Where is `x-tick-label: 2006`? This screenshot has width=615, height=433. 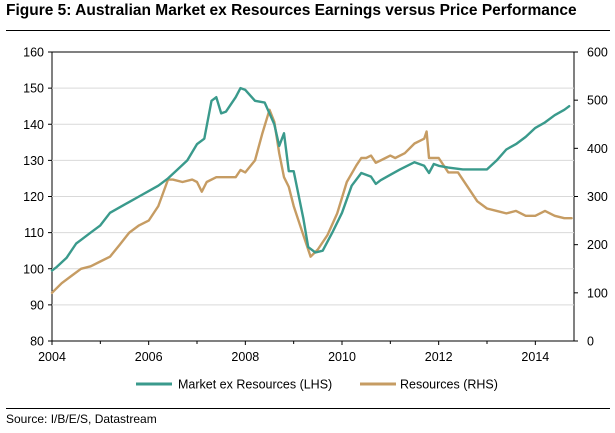
x-tick-label: 2006 is located at coordinates (149, 357).